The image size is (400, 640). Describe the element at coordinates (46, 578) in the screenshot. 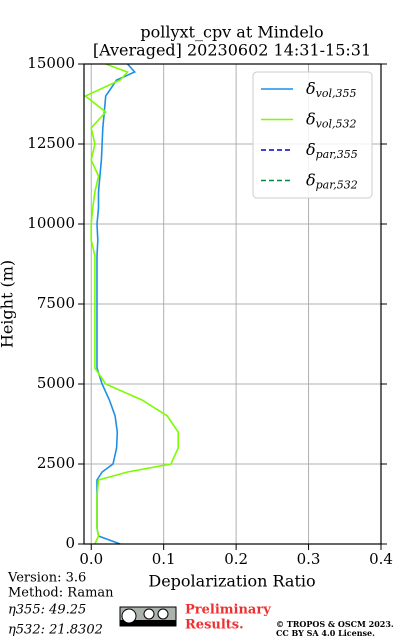

I see `version: Version: 3.6` at that location.